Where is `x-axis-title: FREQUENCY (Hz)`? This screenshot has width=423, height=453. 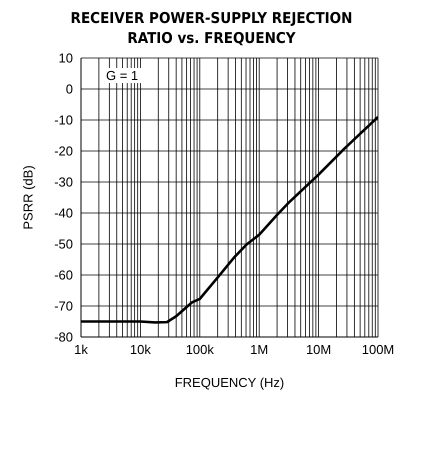
x-axis-title: FREQUENCY (Hz) is located at coordinates (229, 382).